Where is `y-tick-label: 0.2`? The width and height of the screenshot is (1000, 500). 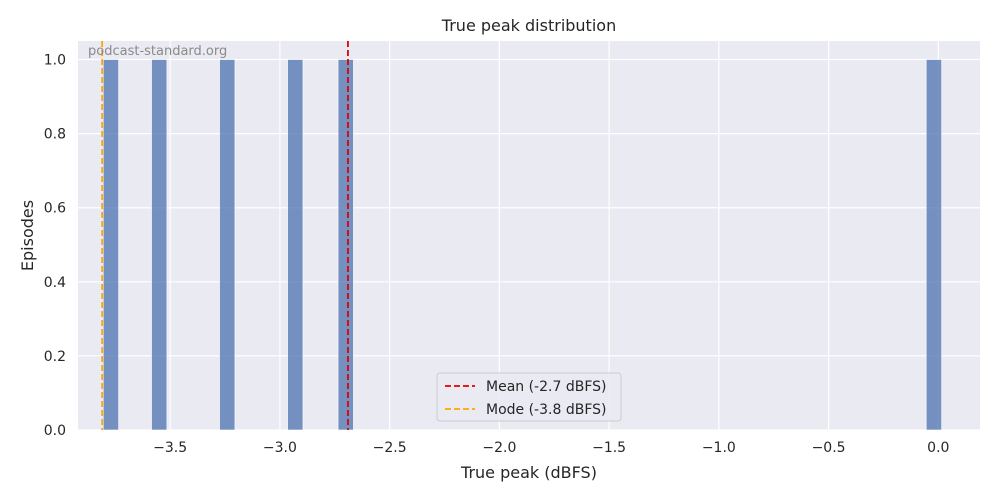 y-tick-label: 0.2 is located at coordinates (55, 357).